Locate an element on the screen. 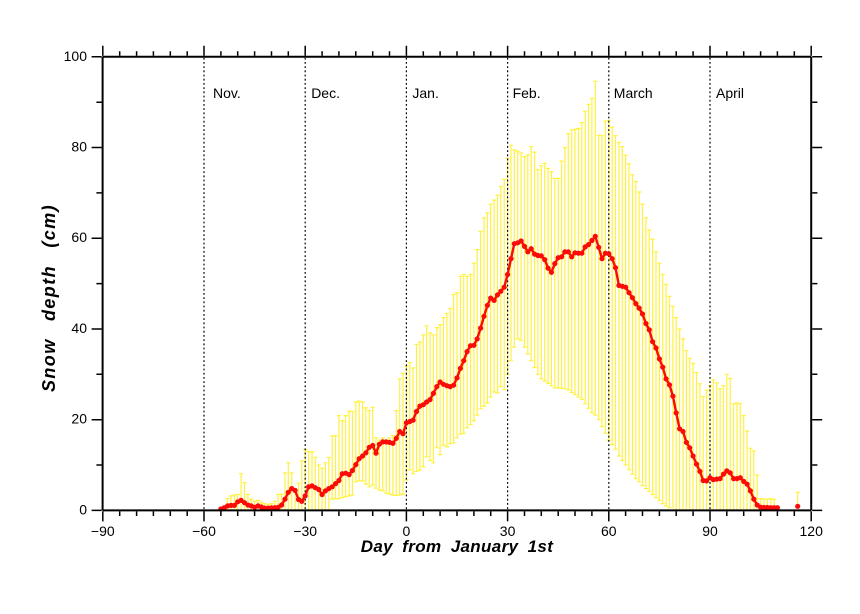 The width and height of the screenshot is (860, 614). svg-text: Snow depth (cm) is located at coordinates (49, 298).